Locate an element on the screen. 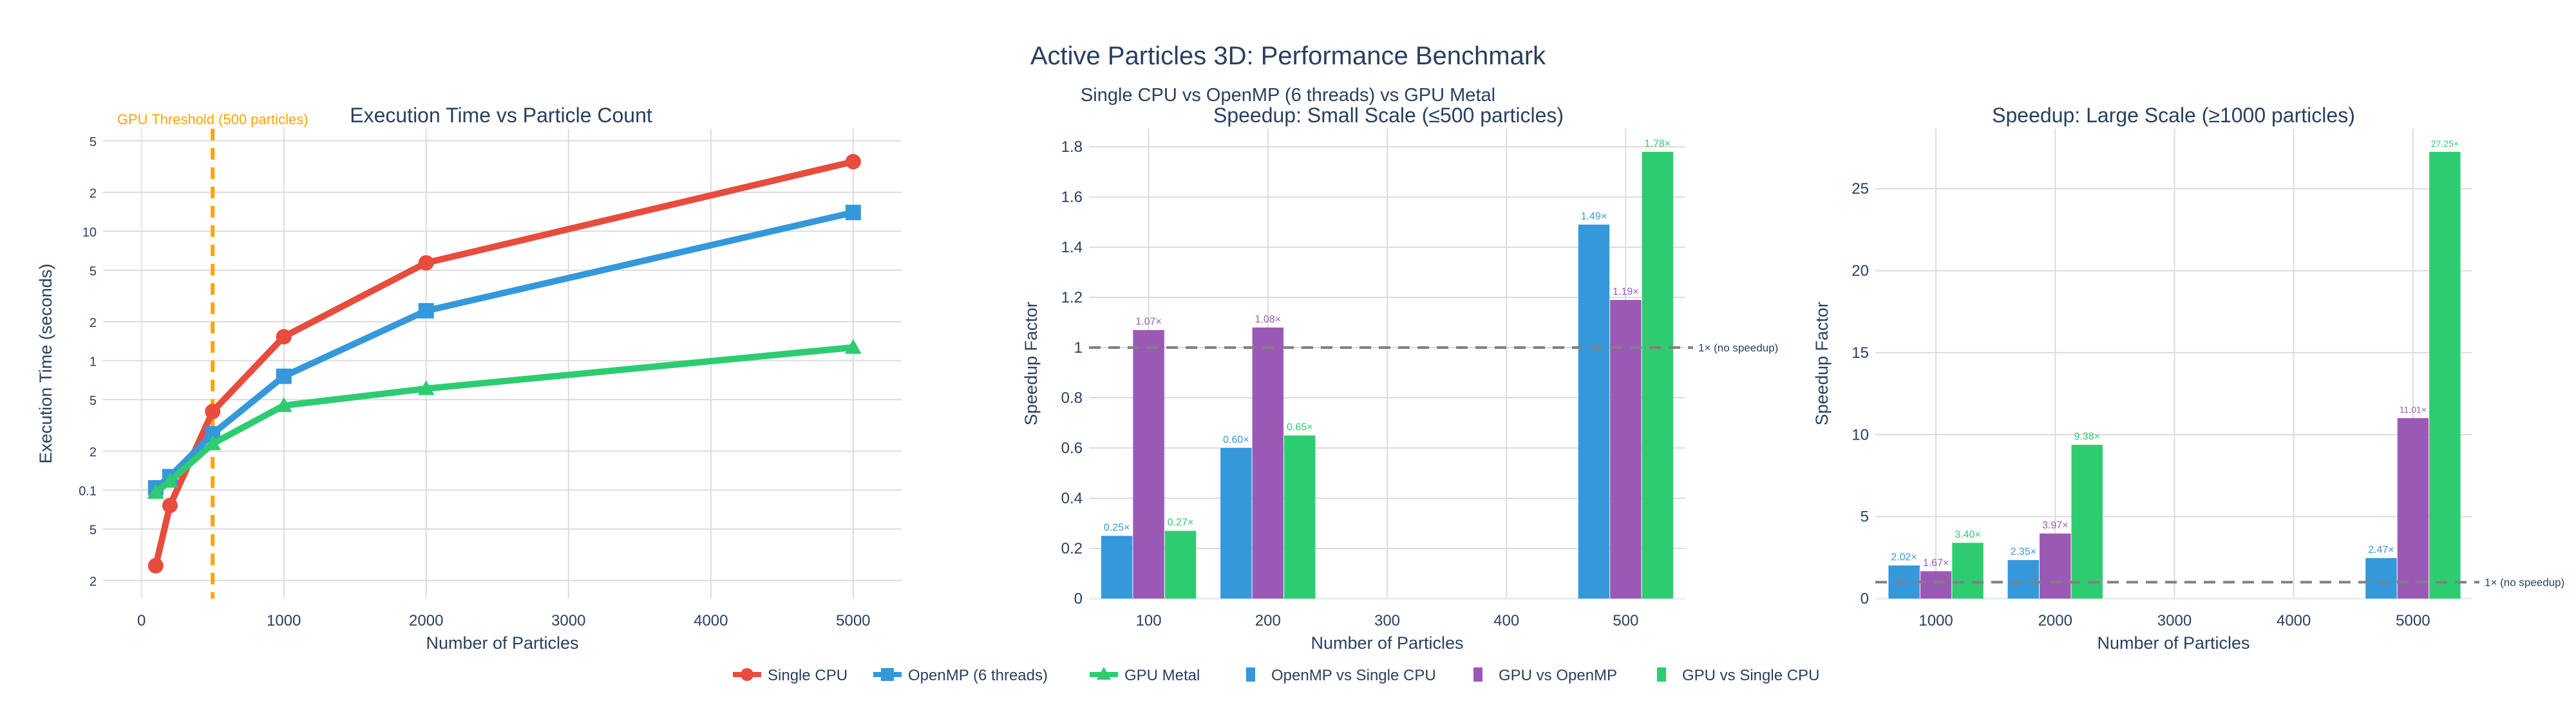 The width and height of the screenshot is (2576, 708). x-tick-label: 2000 is located at coordinates (426, 621).